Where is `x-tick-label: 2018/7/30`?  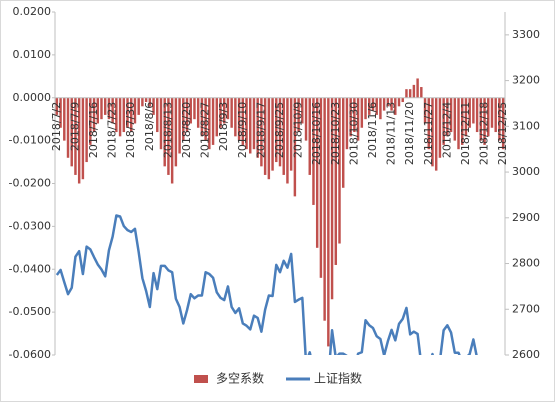
x-tick-label: 2018/7/30 is located at coordinates (130, 130).